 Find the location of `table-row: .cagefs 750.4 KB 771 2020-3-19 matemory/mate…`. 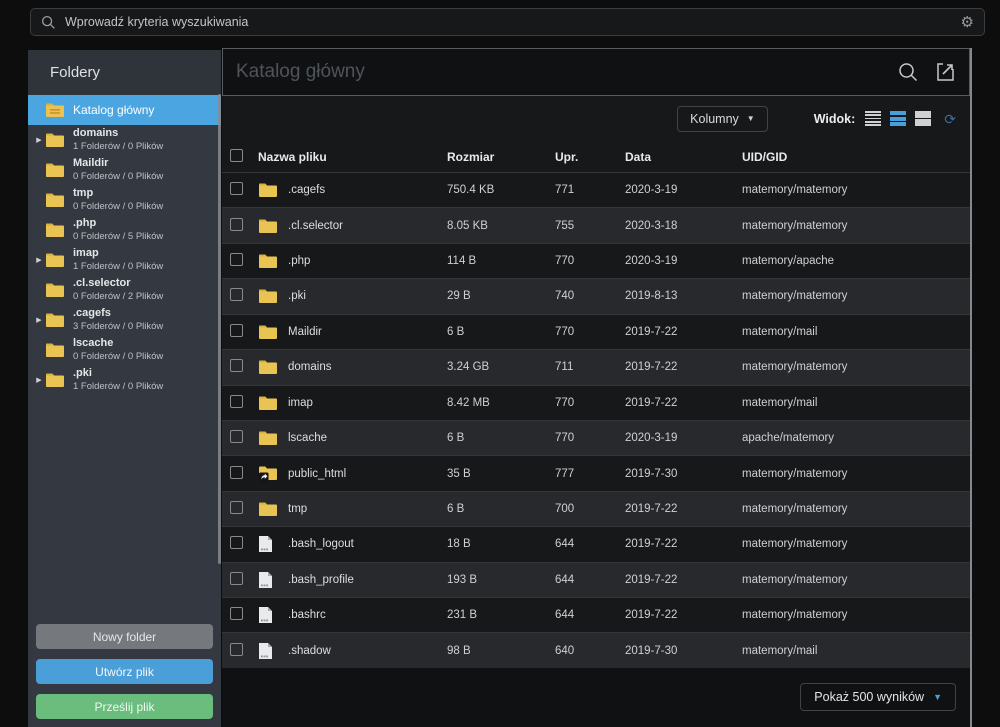

table-row: .cagefs 750.4 KB 771 2020-3-19 matemory/mate… is located at coordinates (596, 190).